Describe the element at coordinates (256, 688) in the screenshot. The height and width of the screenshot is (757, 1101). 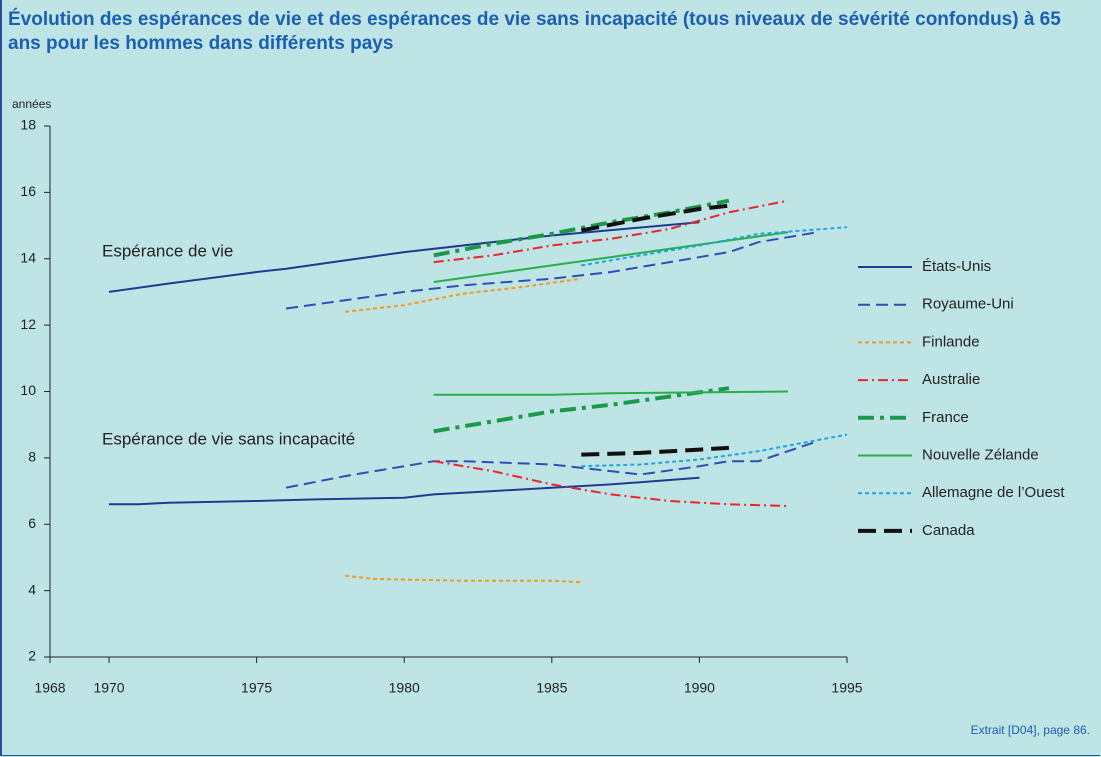
I see `x-tick-label: 1975` at that location.